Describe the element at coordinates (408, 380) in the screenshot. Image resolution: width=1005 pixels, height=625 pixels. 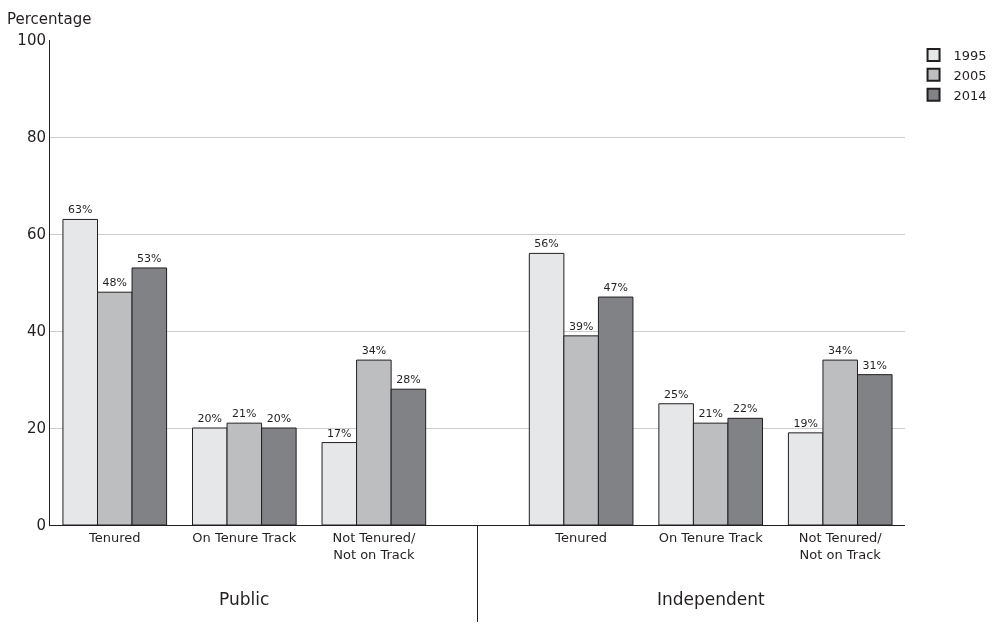
I see `data-label: 28%` at that location.